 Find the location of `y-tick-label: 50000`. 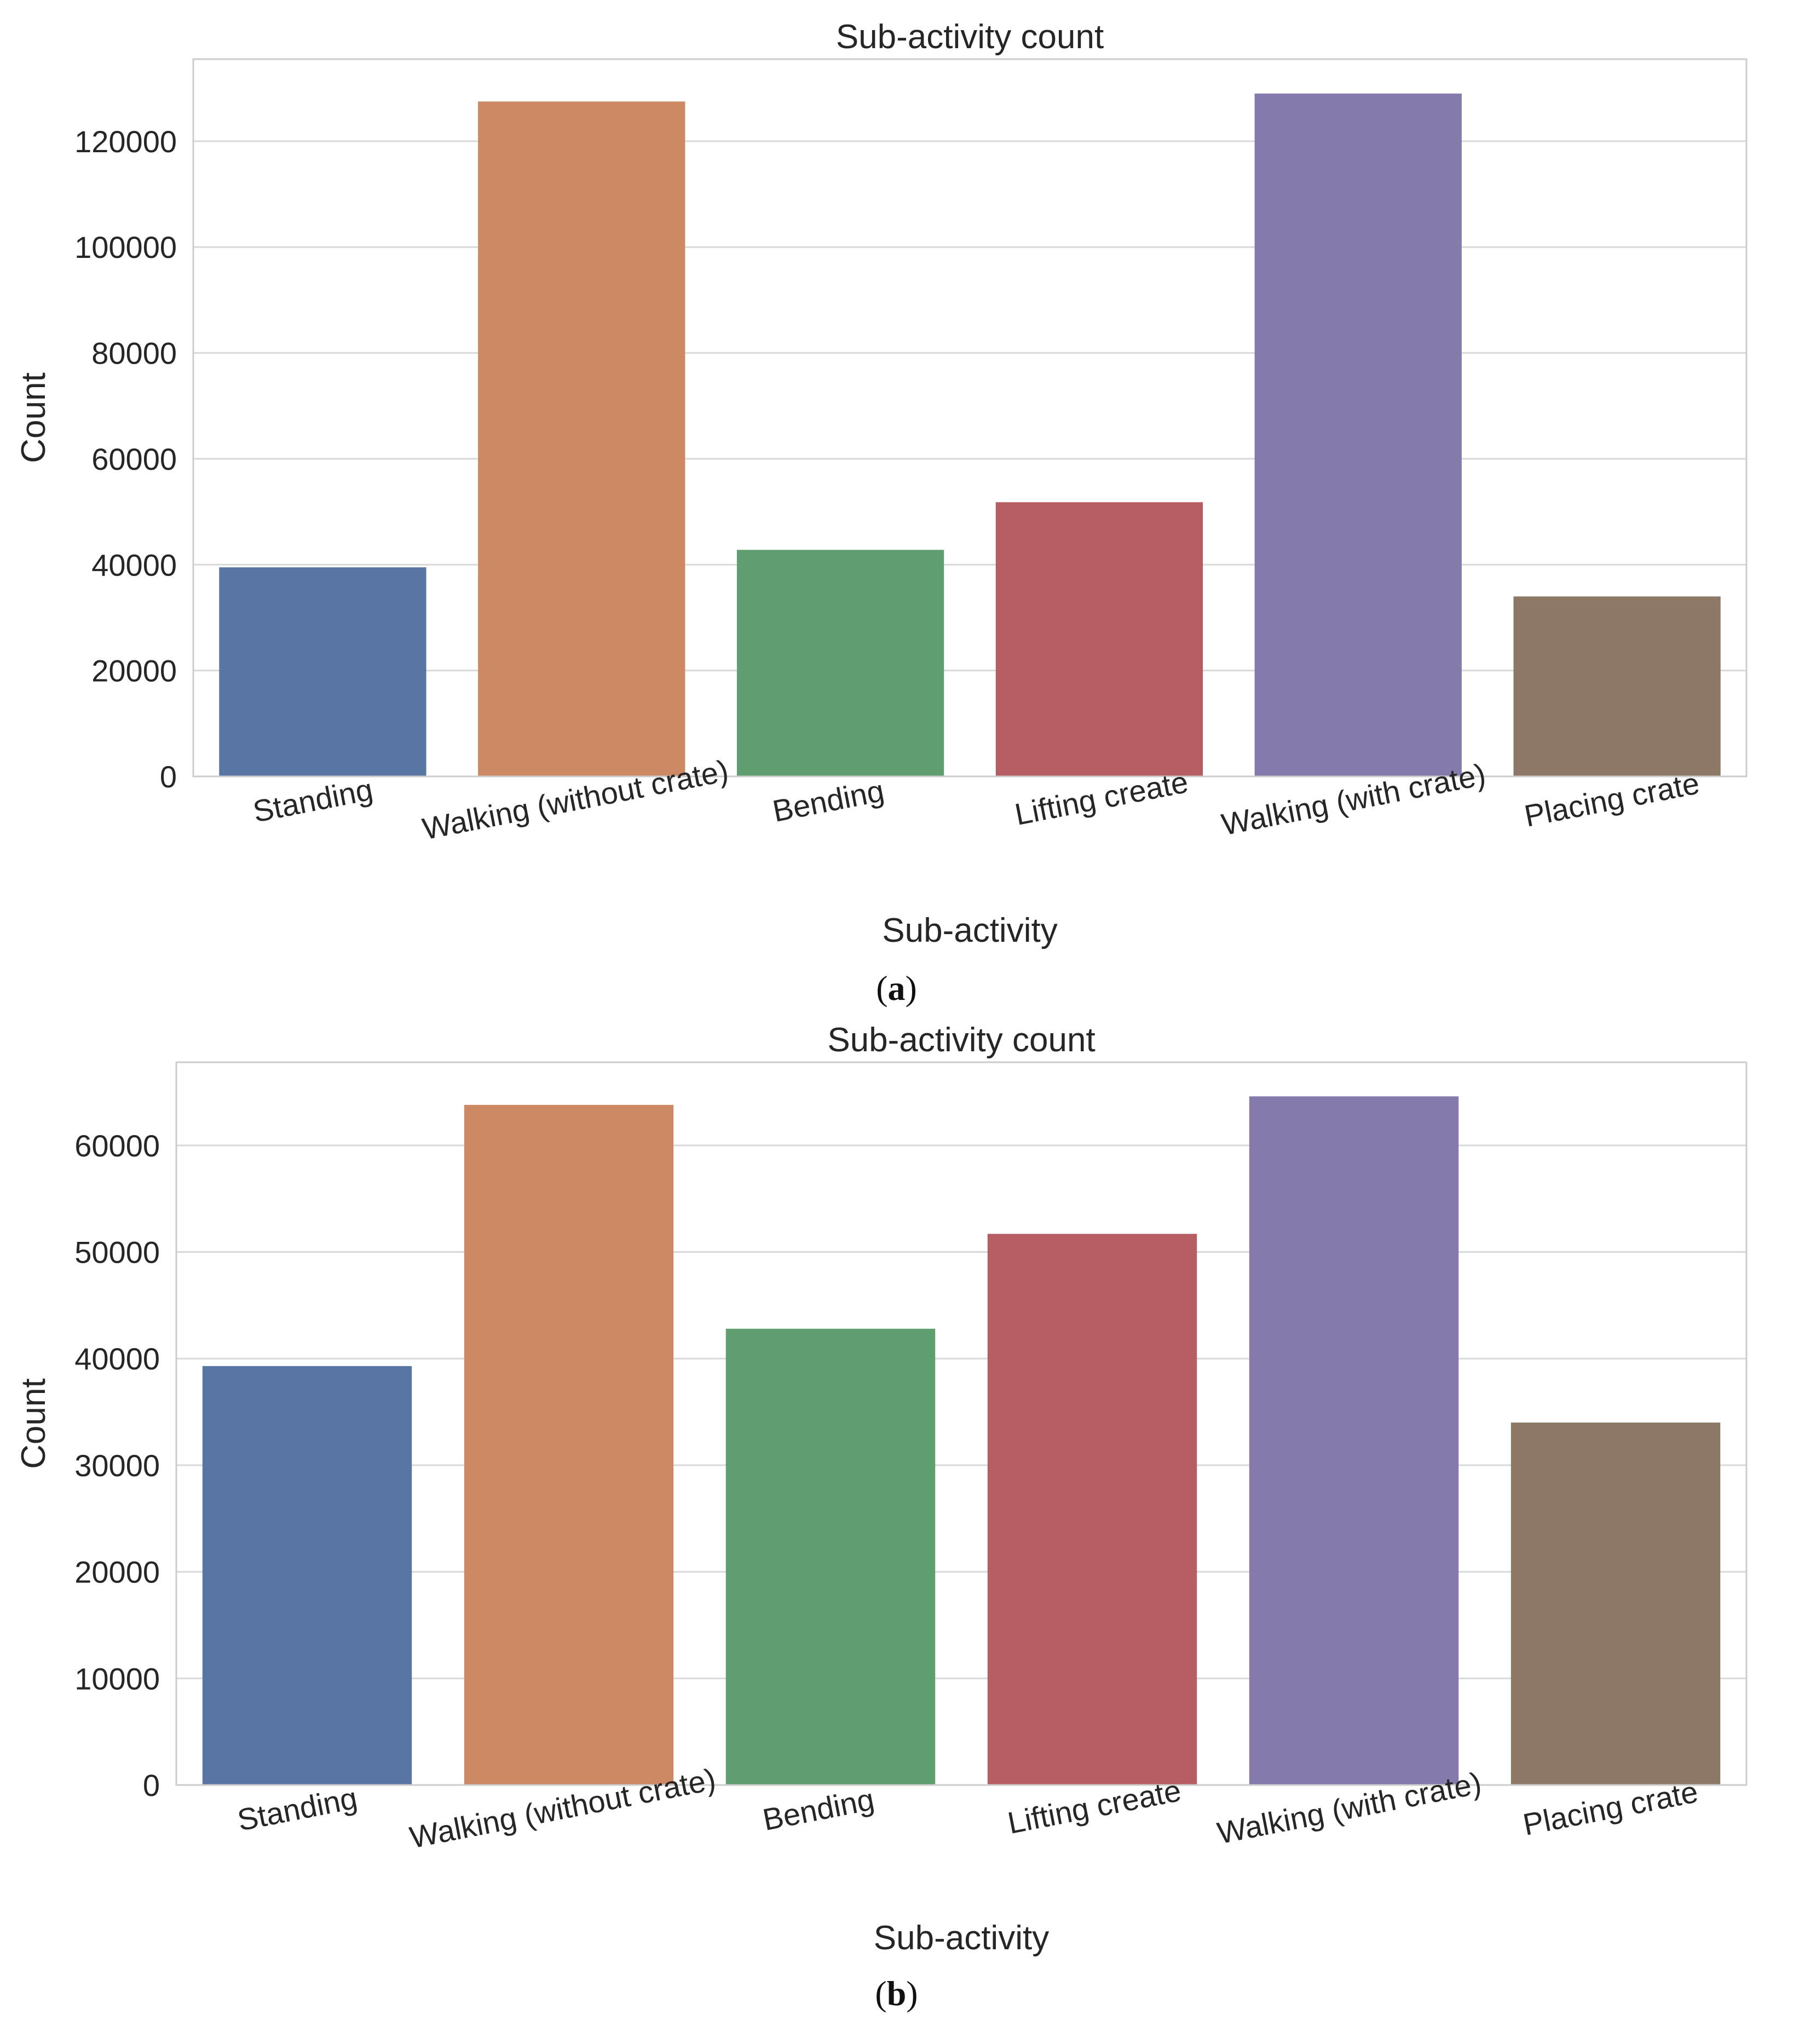

y-tick-label: 50000 is located at coordinates (117, 1252).